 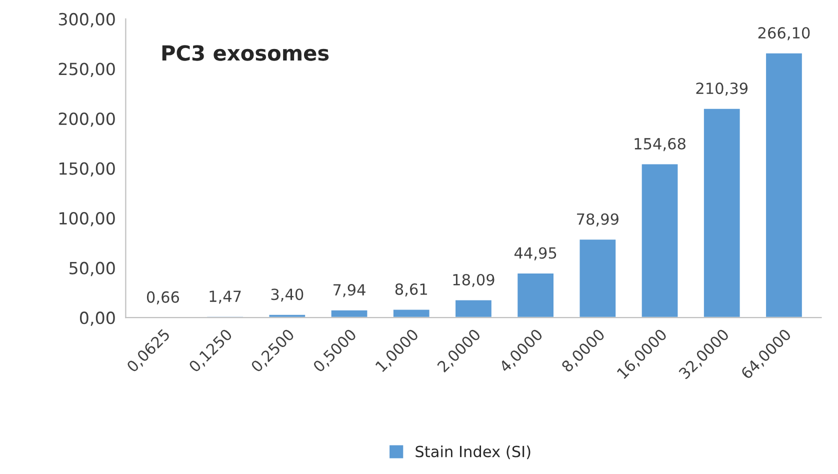 I want to click on text: PC3 exosomes, so click(x=245, y=53).